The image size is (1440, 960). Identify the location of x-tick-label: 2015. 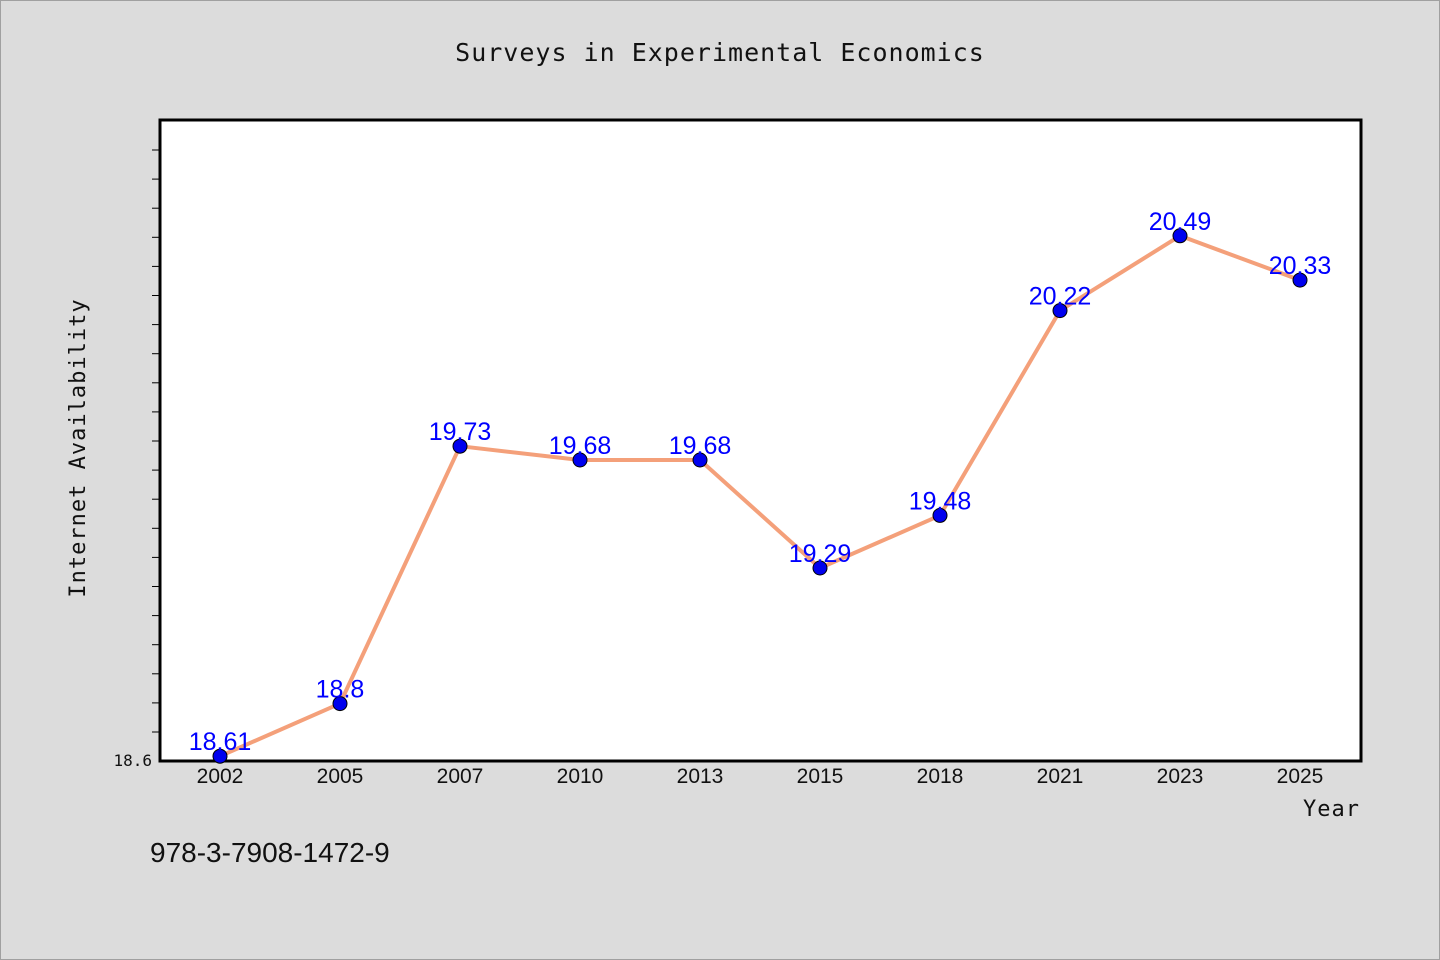
(820, 776).